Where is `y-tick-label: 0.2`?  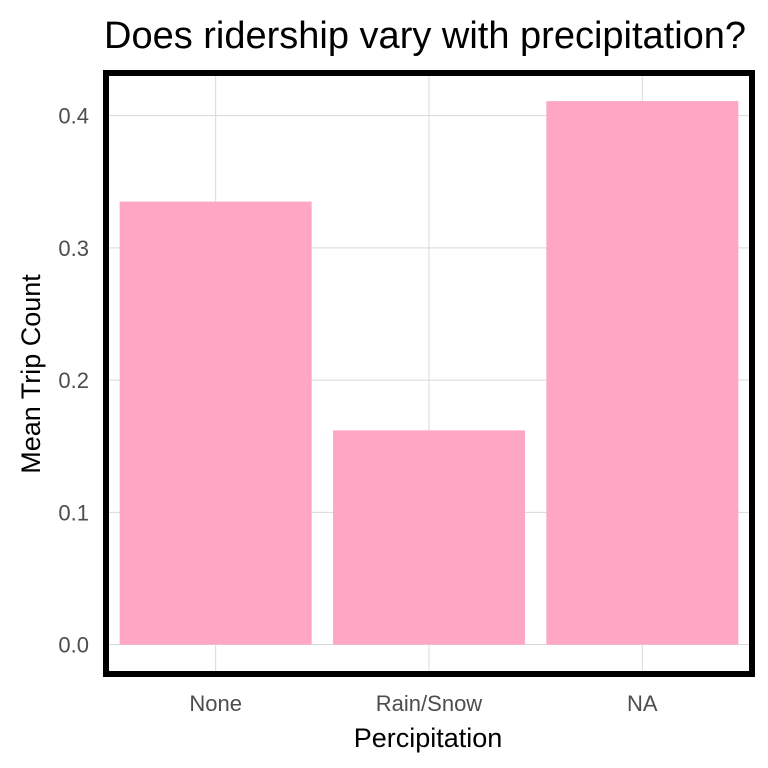 y-tick-label: 0.2 is located at coordinates (73, 380).